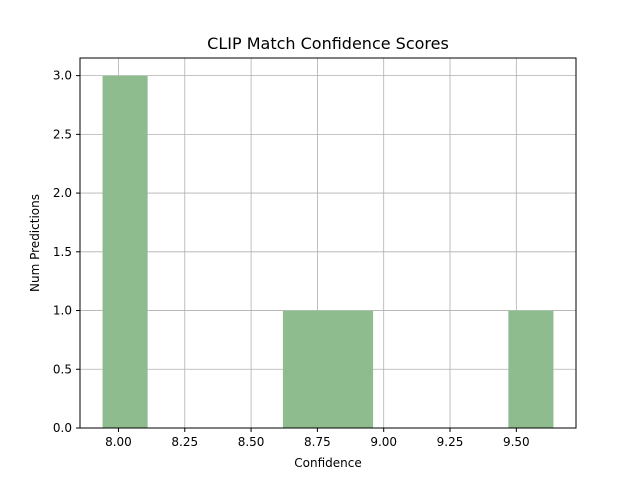 Image resolution: width=640 pixels, height=485 pixels. I want to click on y-tick-label-0: 0.0, so click(62, 428).